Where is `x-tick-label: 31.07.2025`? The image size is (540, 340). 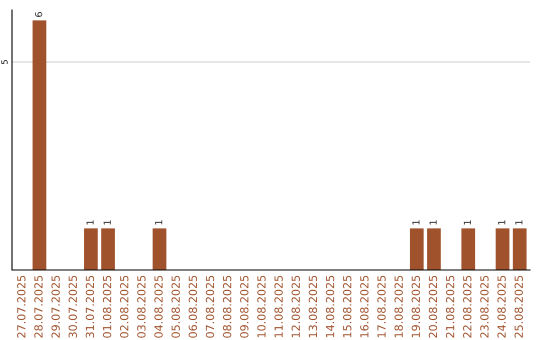
x-tick-label: 31.07.2025 is located at coordinates (90, 307).